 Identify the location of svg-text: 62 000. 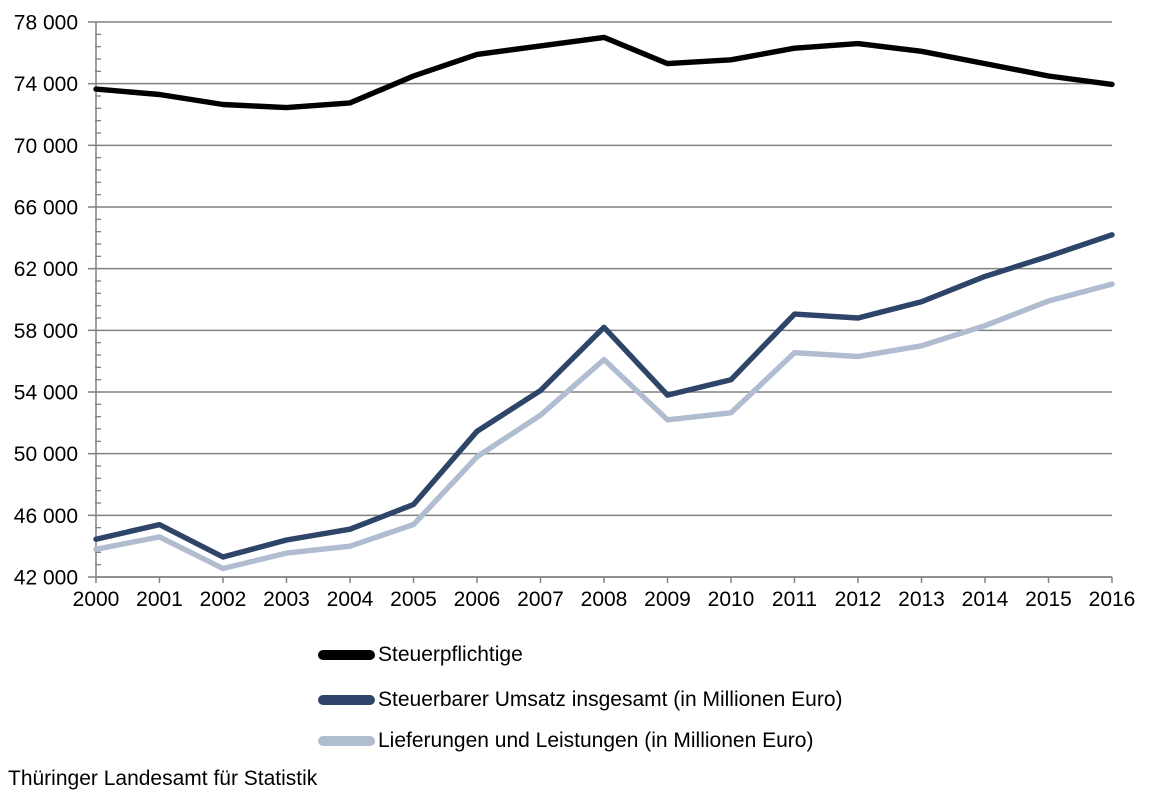
(46, 269).